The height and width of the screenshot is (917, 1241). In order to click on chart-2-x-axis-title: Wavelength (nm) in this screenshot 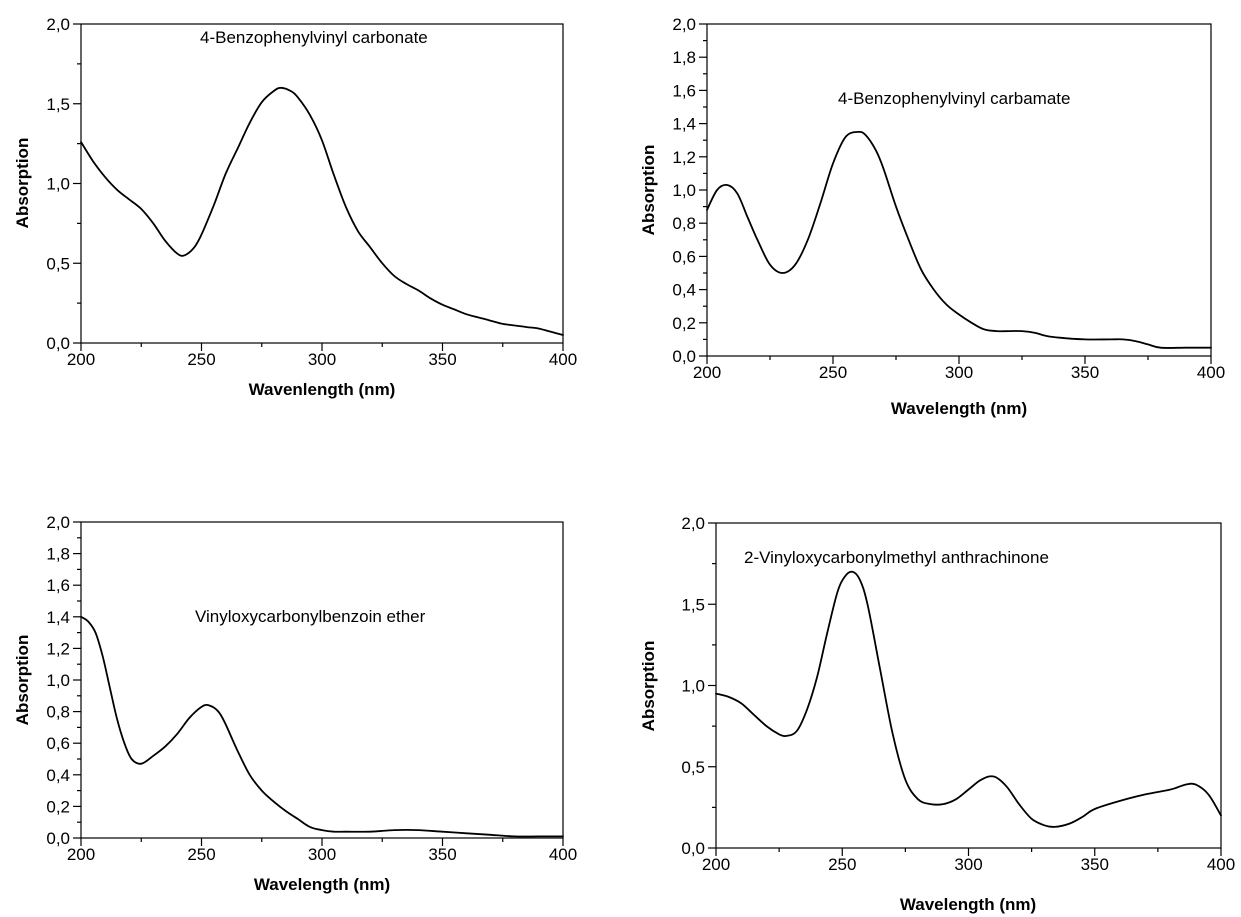, I will do `click(959, 408)`.